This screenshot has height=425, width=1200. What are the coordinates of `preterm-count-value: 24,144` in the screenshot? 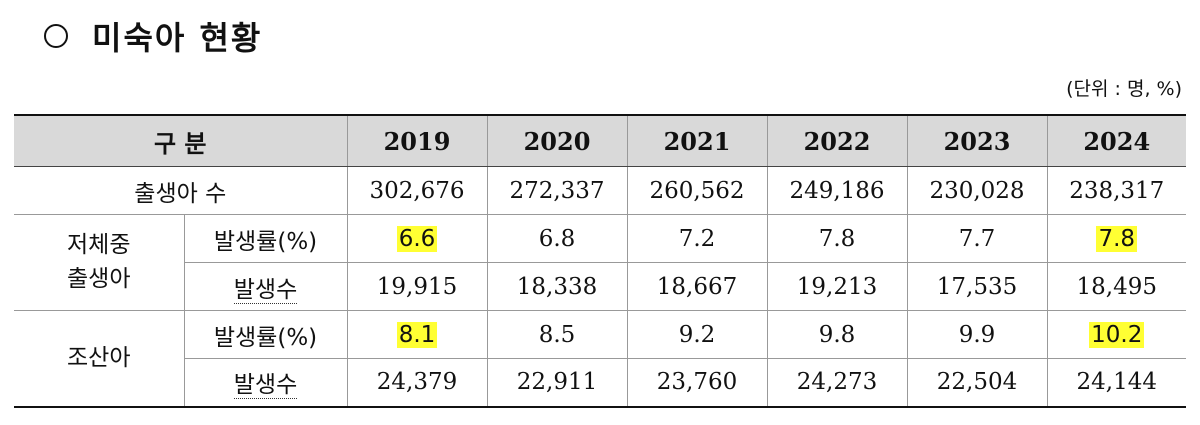 It's located at (1116, 382).